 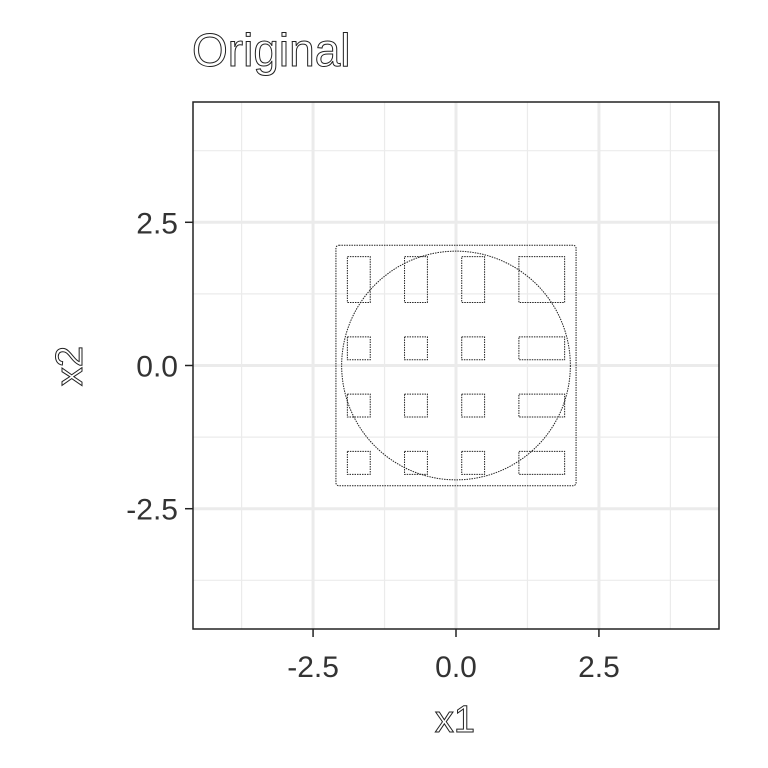 I want to click on x-tick-label: 0.0, so click(x=456, y=667).